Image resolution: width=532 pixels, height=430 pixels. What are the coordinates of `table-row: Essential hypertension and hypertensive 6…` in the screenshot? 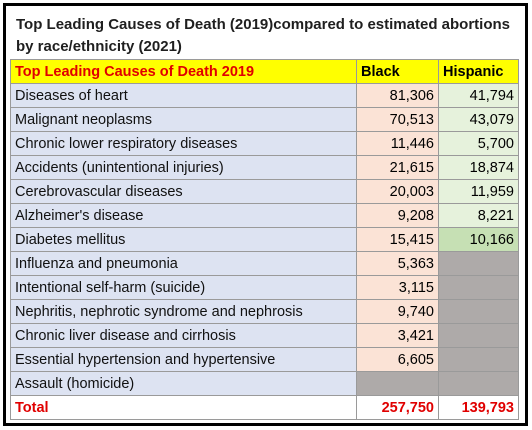 It's located at (264, 359).